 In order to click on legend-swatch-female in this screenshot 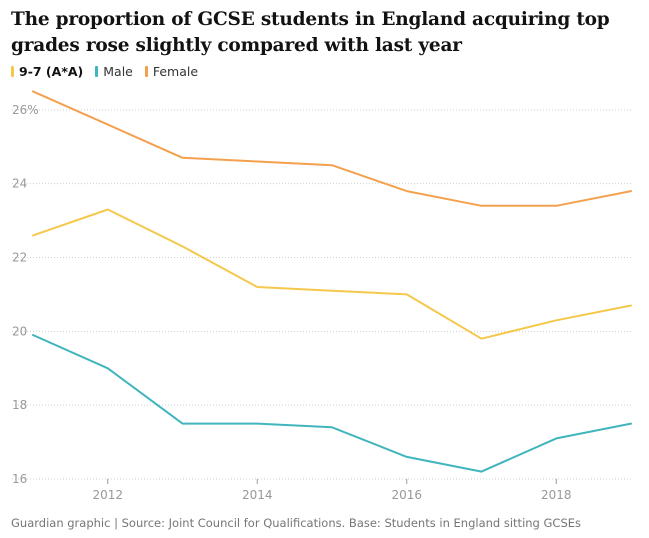, I will do `click(146, 71)`.